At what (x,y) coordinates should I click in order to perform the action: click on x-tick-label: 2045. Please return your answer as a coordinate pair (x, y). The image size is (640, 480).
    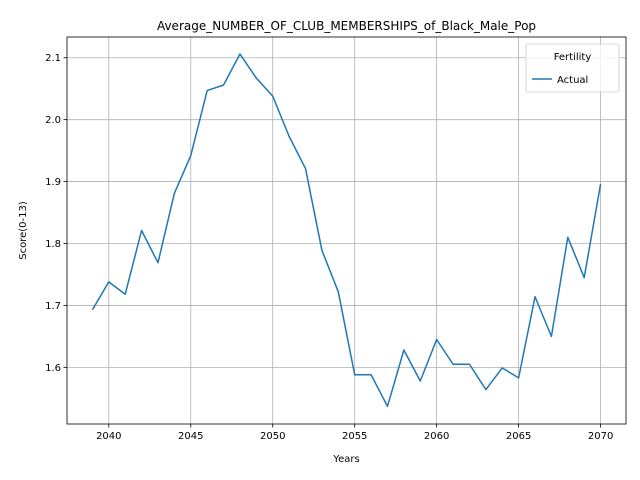
    Looking at the image, I should click on (190, 436).